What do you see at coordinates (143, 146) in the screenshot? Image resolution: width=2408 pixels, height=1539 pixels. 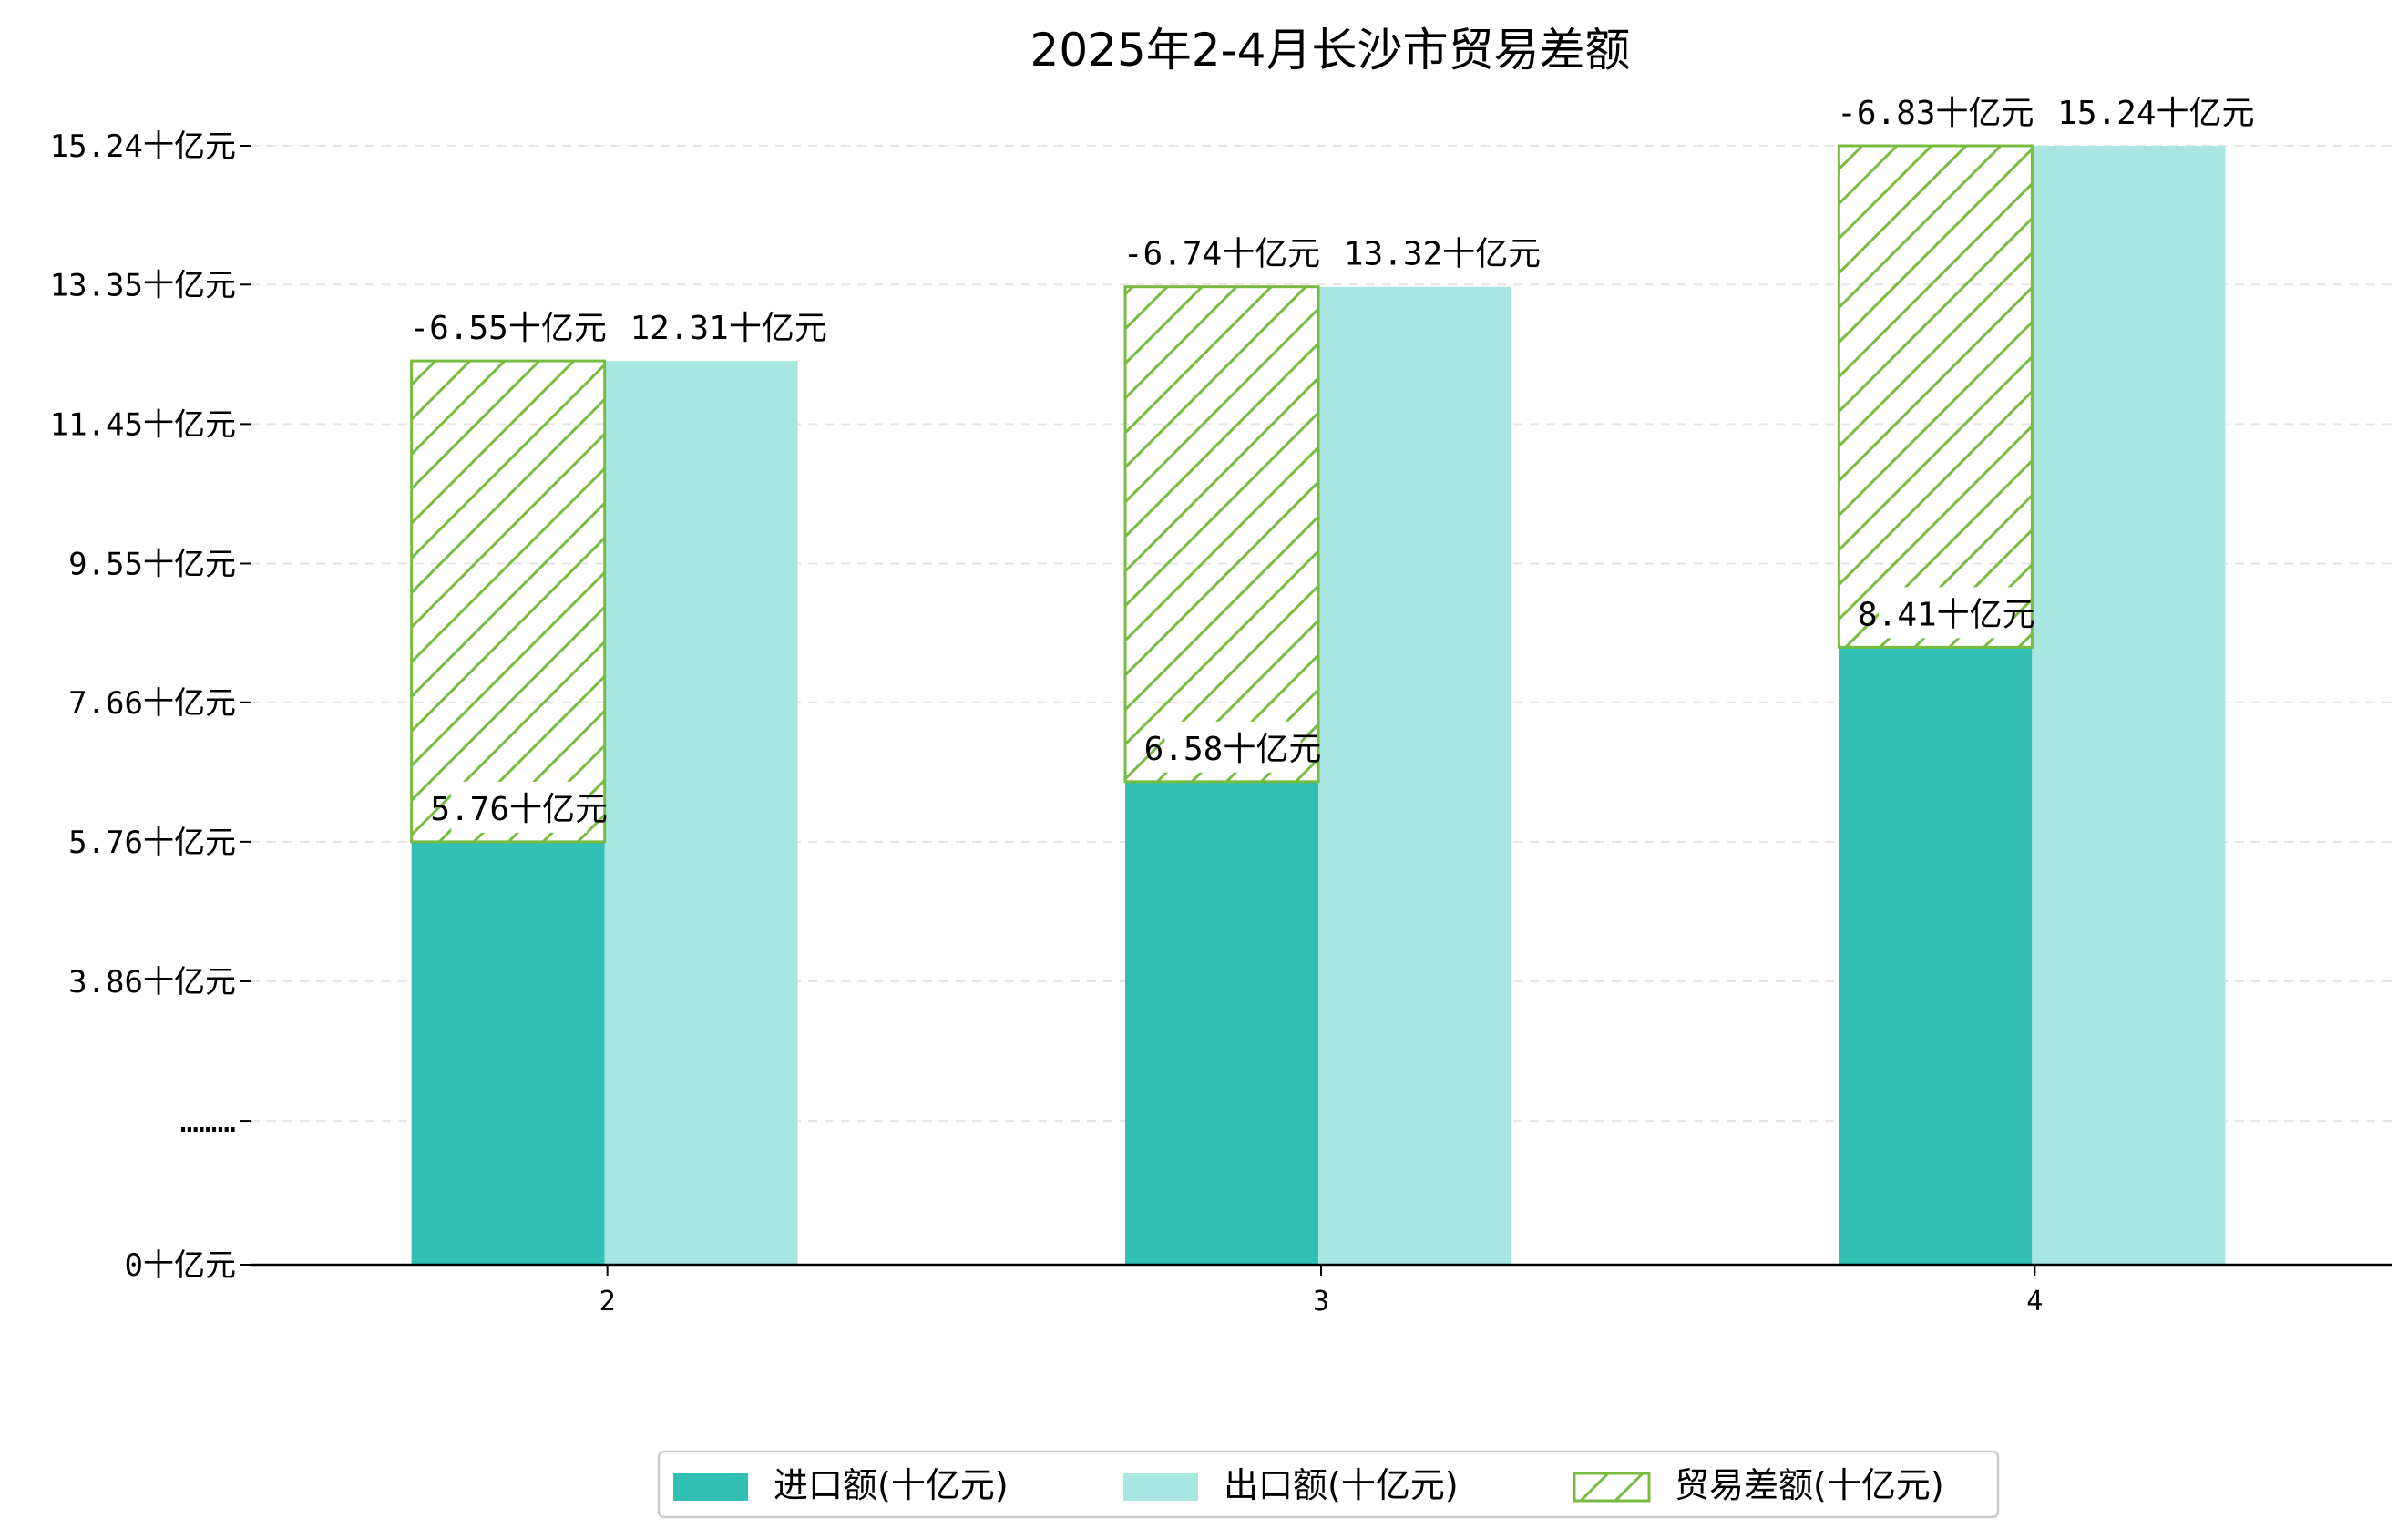 I see `y-tick-label: 15.24十亿元` at bounding box center [143, 146].